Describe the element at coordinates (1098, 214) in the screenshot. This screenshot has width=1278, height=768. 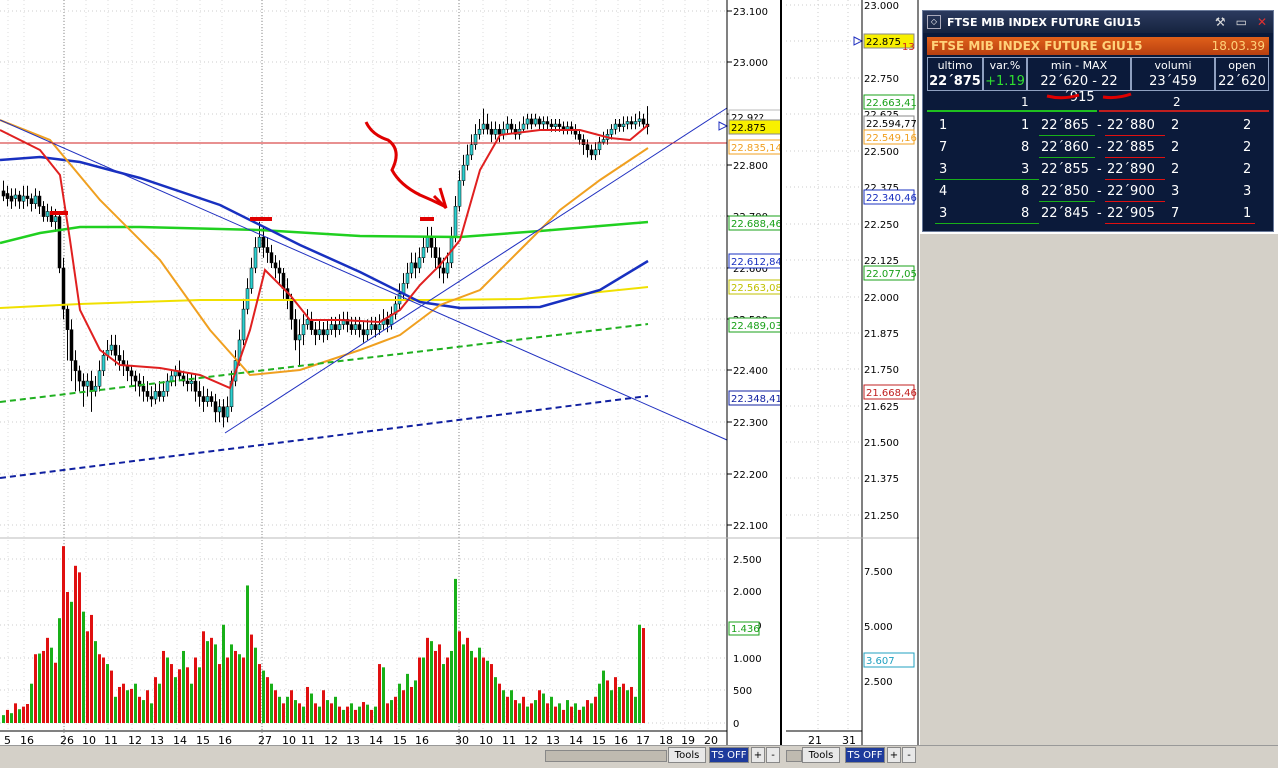
I see `book-row: 3 8 22´845-22´905 7 1` at that location.